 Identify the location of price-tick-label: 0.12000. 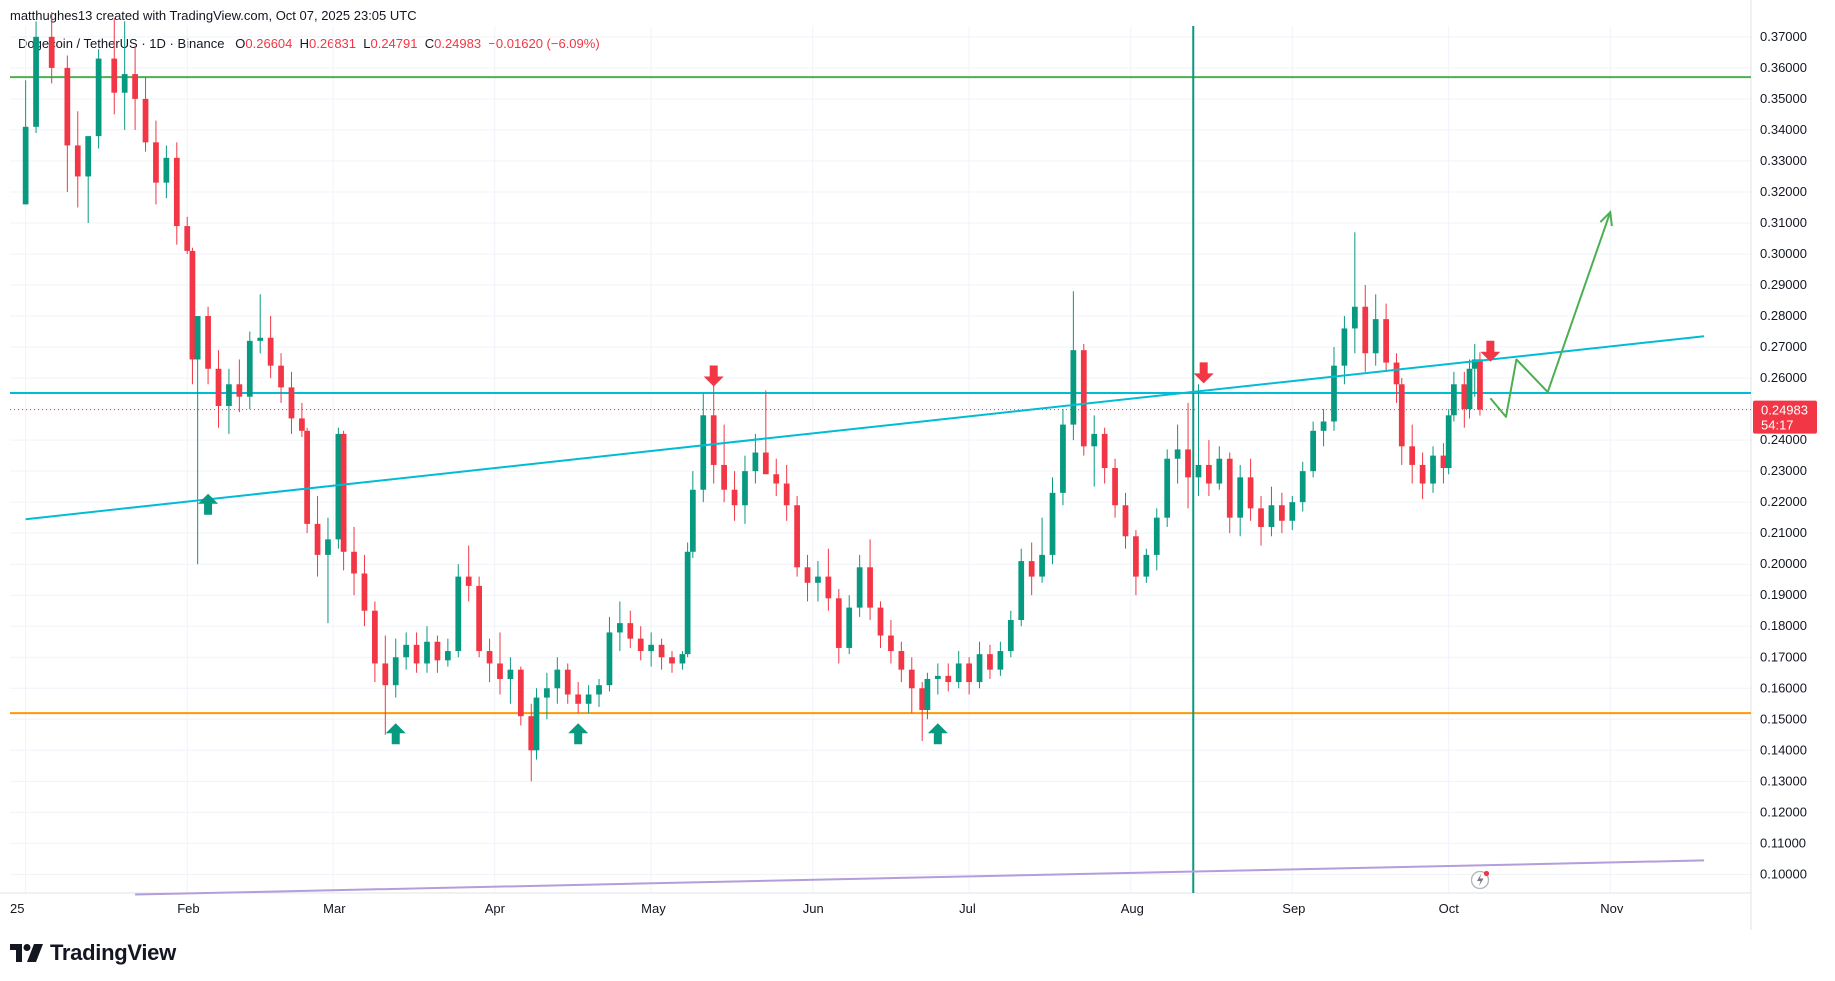
(1783, 811).